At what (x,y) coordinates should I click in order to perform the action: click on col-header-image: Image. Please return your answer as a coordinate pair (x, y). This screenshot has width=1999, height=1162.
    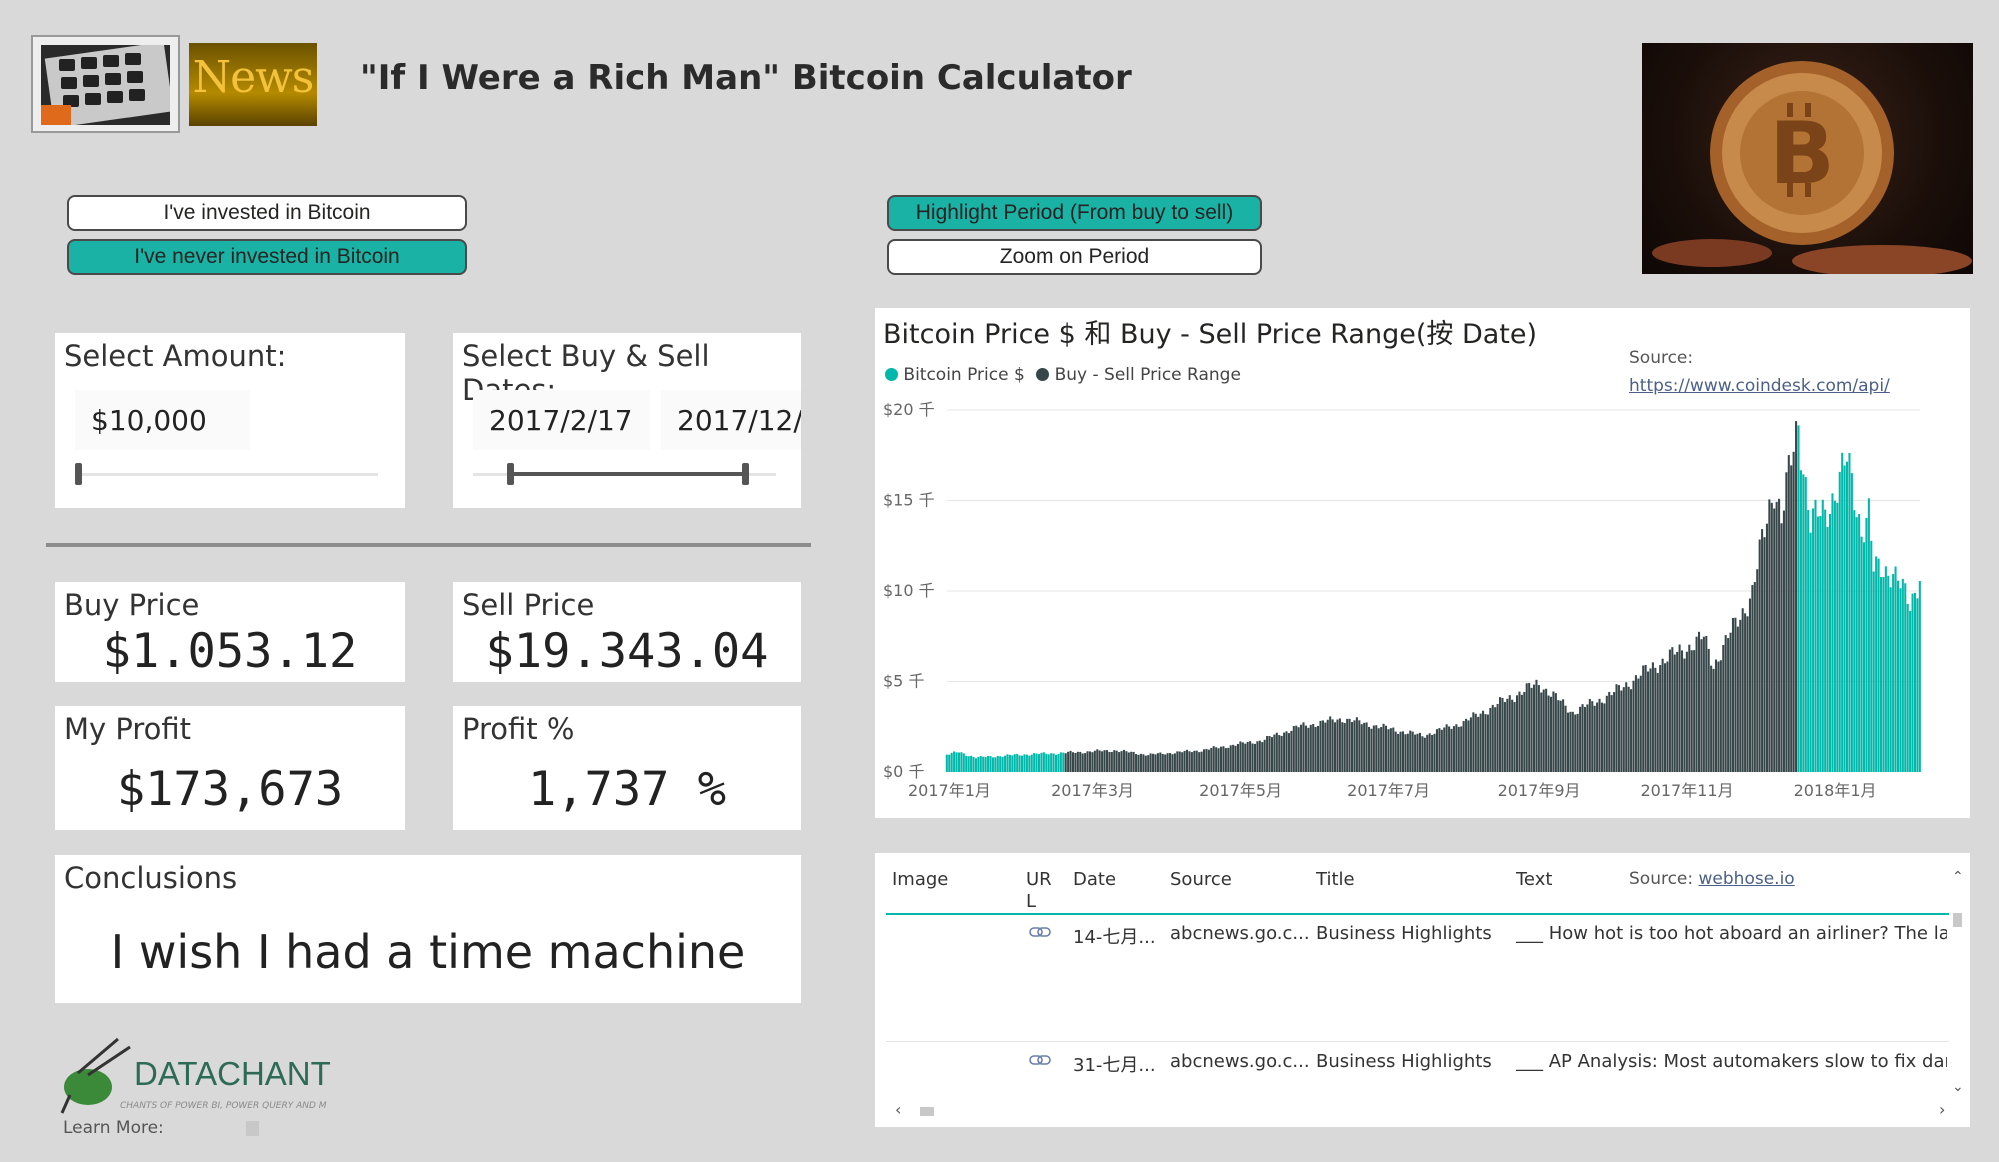
    Looking at the image, I should click on (920, 879).